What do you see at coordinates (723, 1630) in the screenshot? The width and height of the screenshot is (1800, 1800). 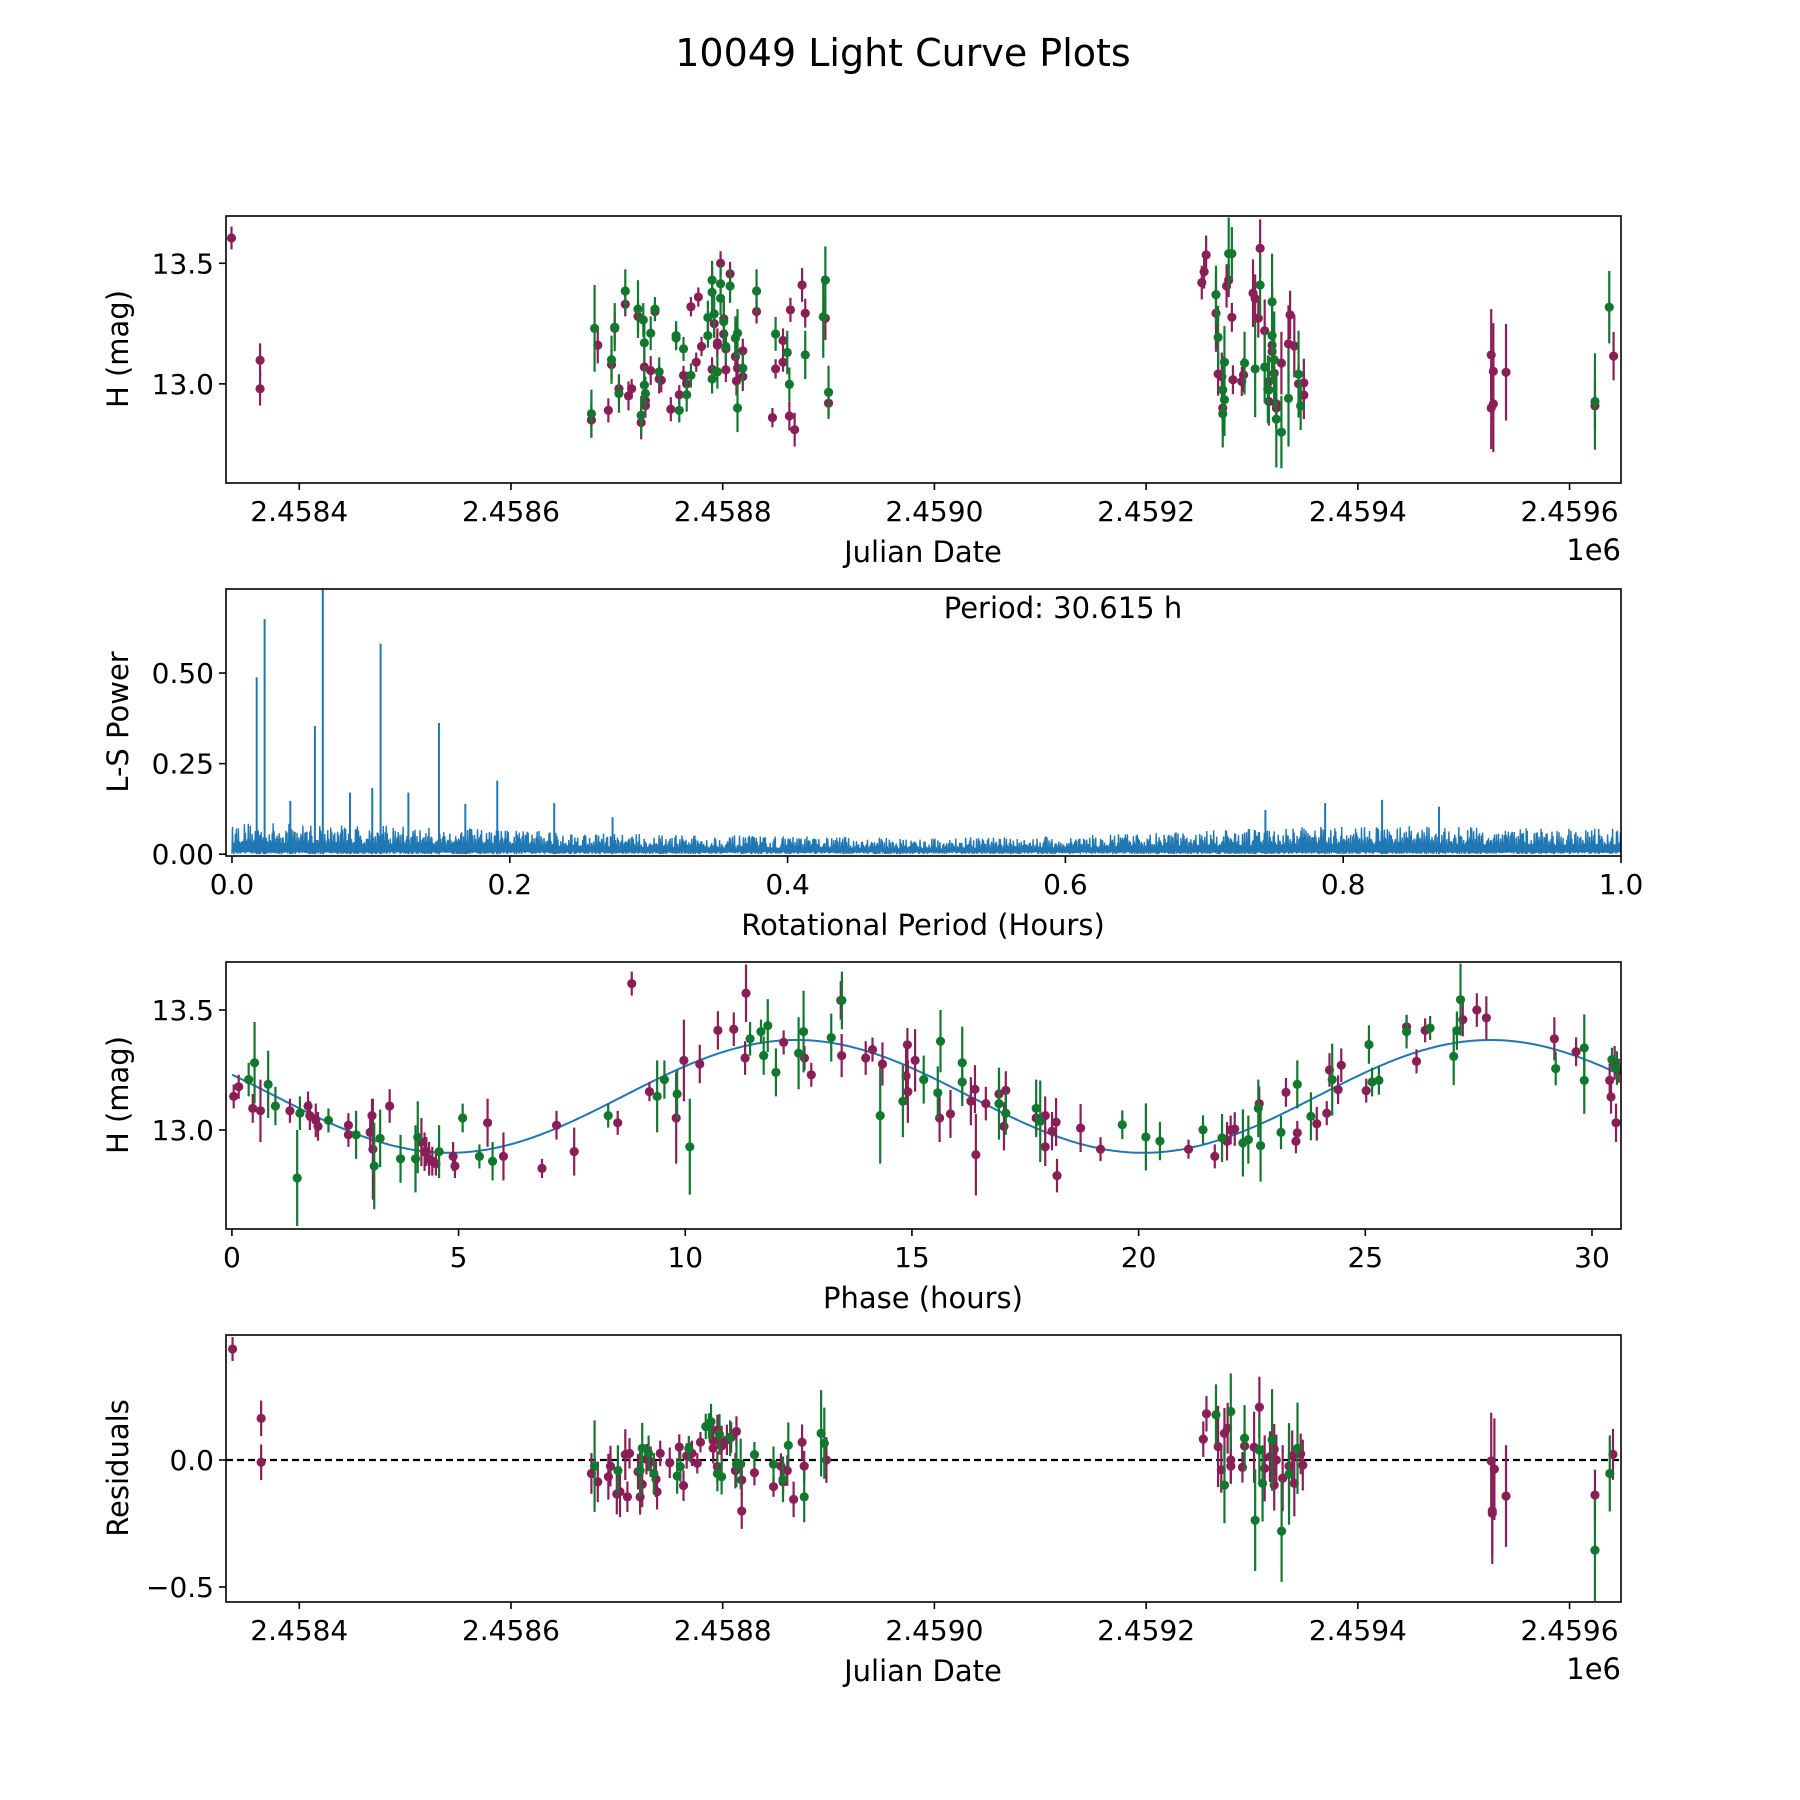 I see `x-tick-label: 2.4588` at bounding box center [723, 1630].